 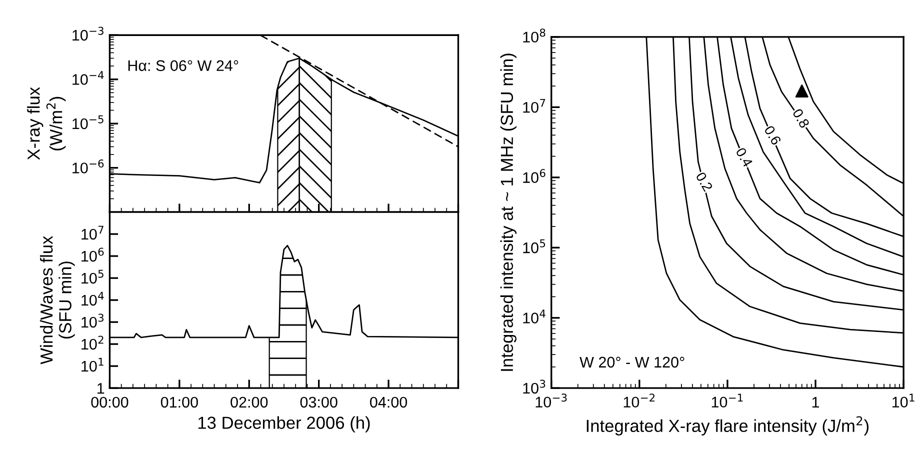 What do you see at coordinates (632, 362) in the screenshot?
I see `annotation: W 20° - W 120°` at bounding box center [632, 362].